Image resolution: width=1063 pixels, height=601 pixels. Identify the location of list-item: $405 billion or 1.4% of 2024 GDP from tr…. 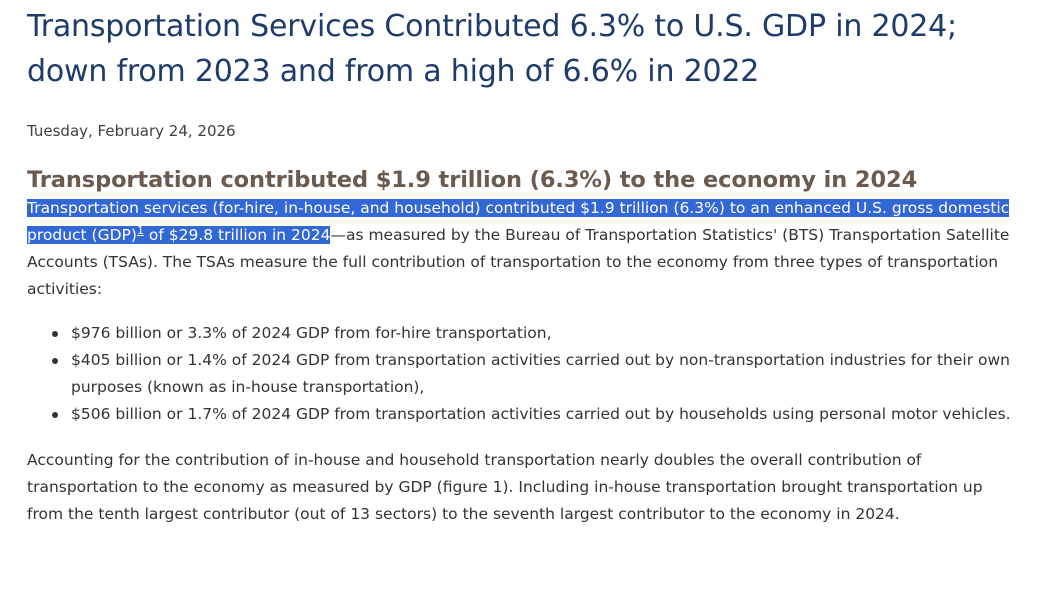
(534, 374).